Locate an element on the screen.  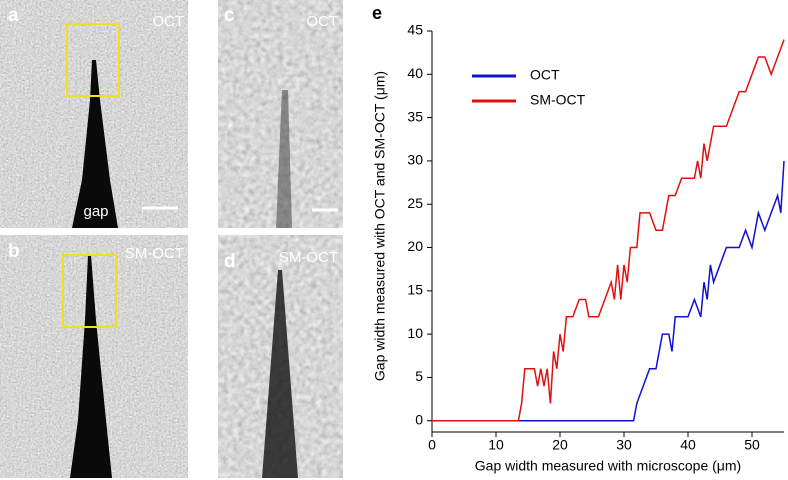
panel-c: c OCT is located at coordinates (280, 114).